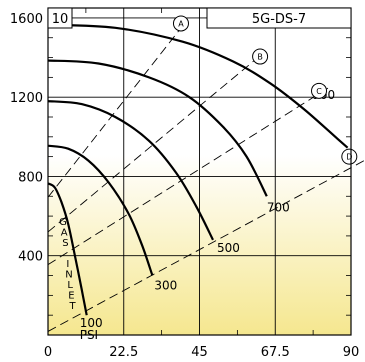 This screenshot has width=365, height=362. Describe the element at coordinates (30, 257) in the screenshot. I see `y-tick-label: 400` at that location.